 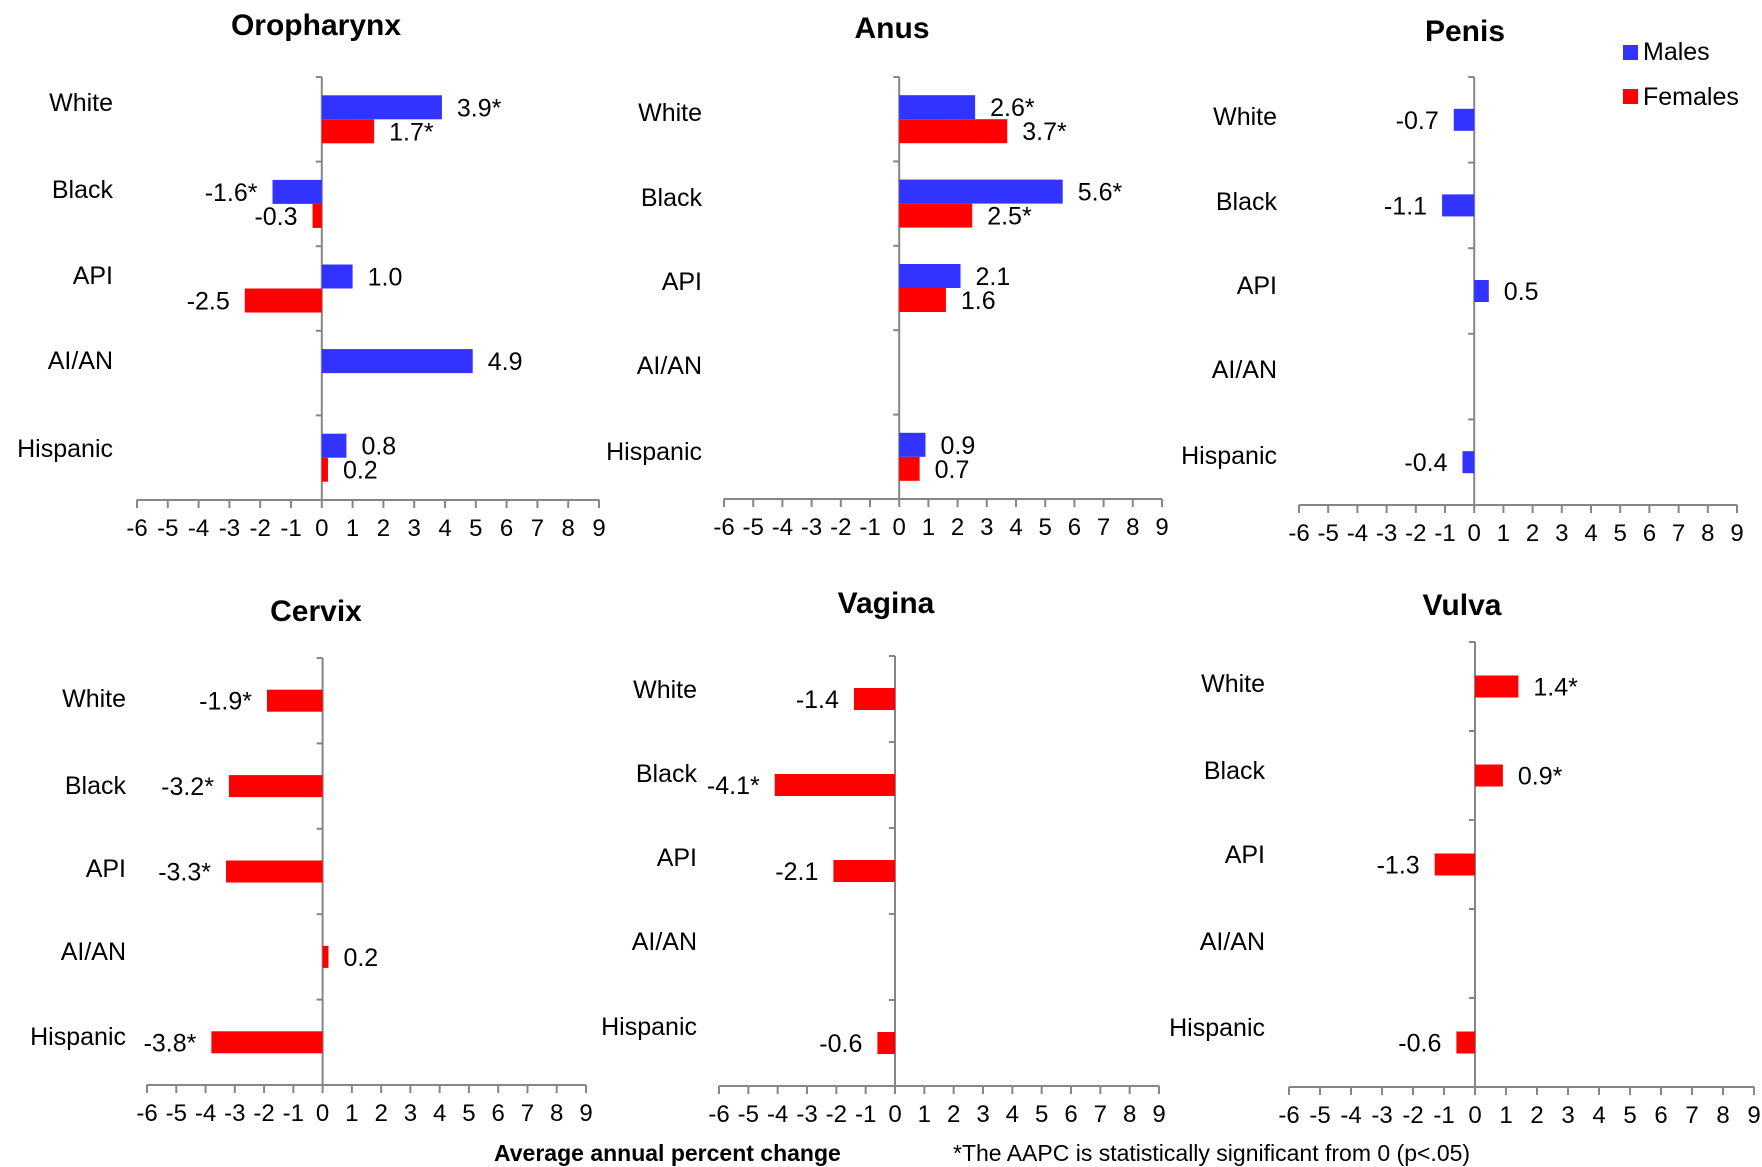 What do you see at coordinates (1100, 193) in the screenshot?
I see `anus-males-data-label: 5.6*` at bounding box center [1100, 193].